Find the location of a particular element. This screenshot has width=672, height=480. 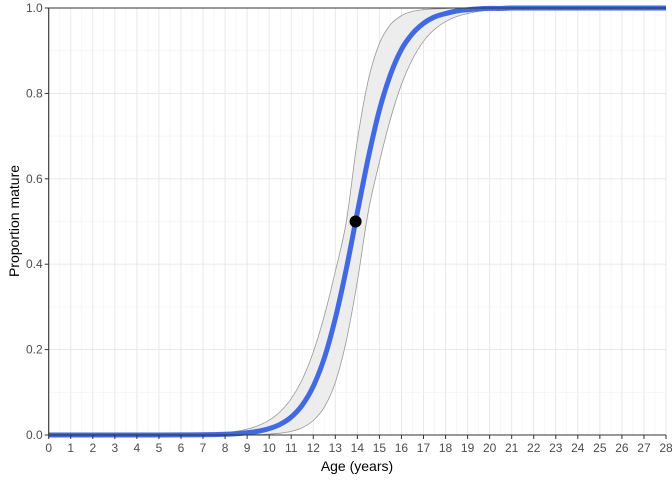

x-tick-label: 19 is located at coordinates (468, 448).